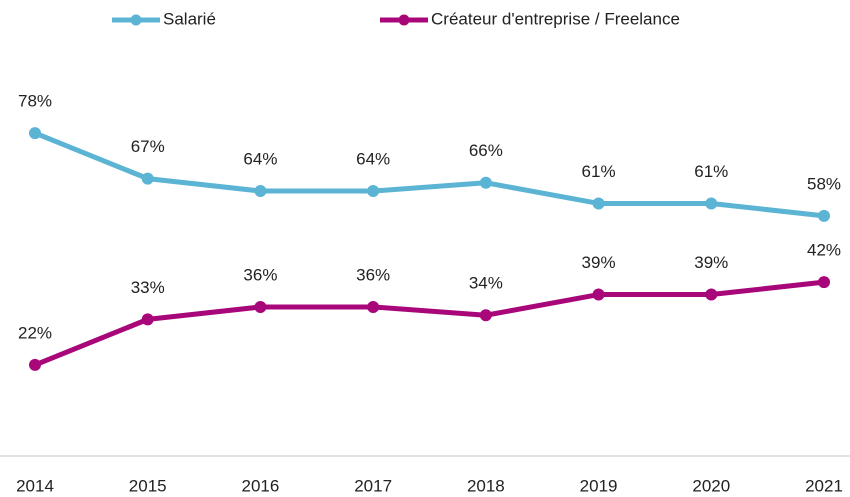 The height and width of the screenshot is (497, 850). What do you see at coordinates (148, 485) in the screenshot?
I see `x-tick-label: 2015` at bounding box center [148, 485].